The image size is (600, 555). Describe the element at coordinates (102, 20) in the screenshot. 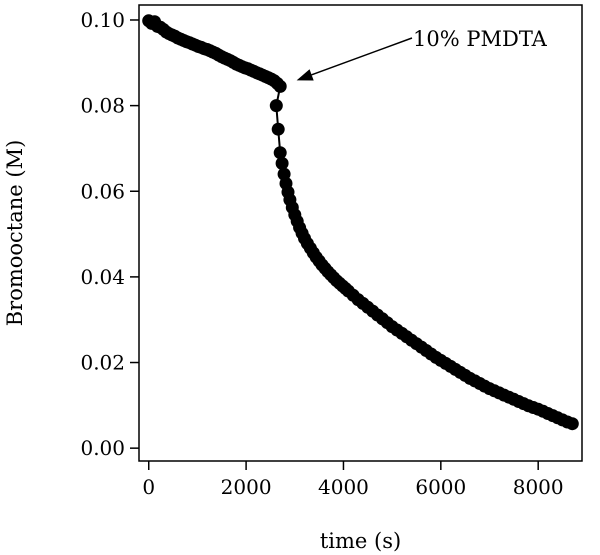

I see `y-tick-label: 0.10` at that location.